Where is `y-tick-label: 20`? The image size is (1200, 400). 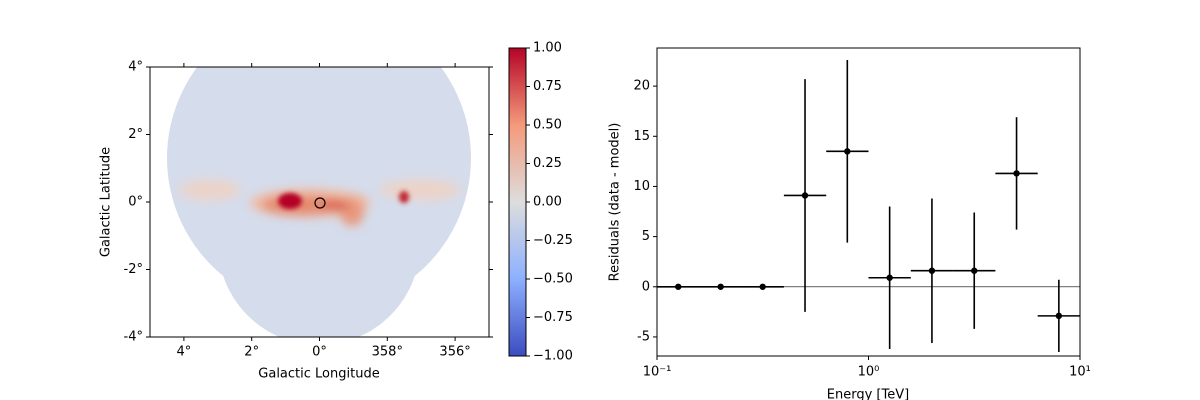
y-tick-label: 20 is located at coordinates (641, 86).